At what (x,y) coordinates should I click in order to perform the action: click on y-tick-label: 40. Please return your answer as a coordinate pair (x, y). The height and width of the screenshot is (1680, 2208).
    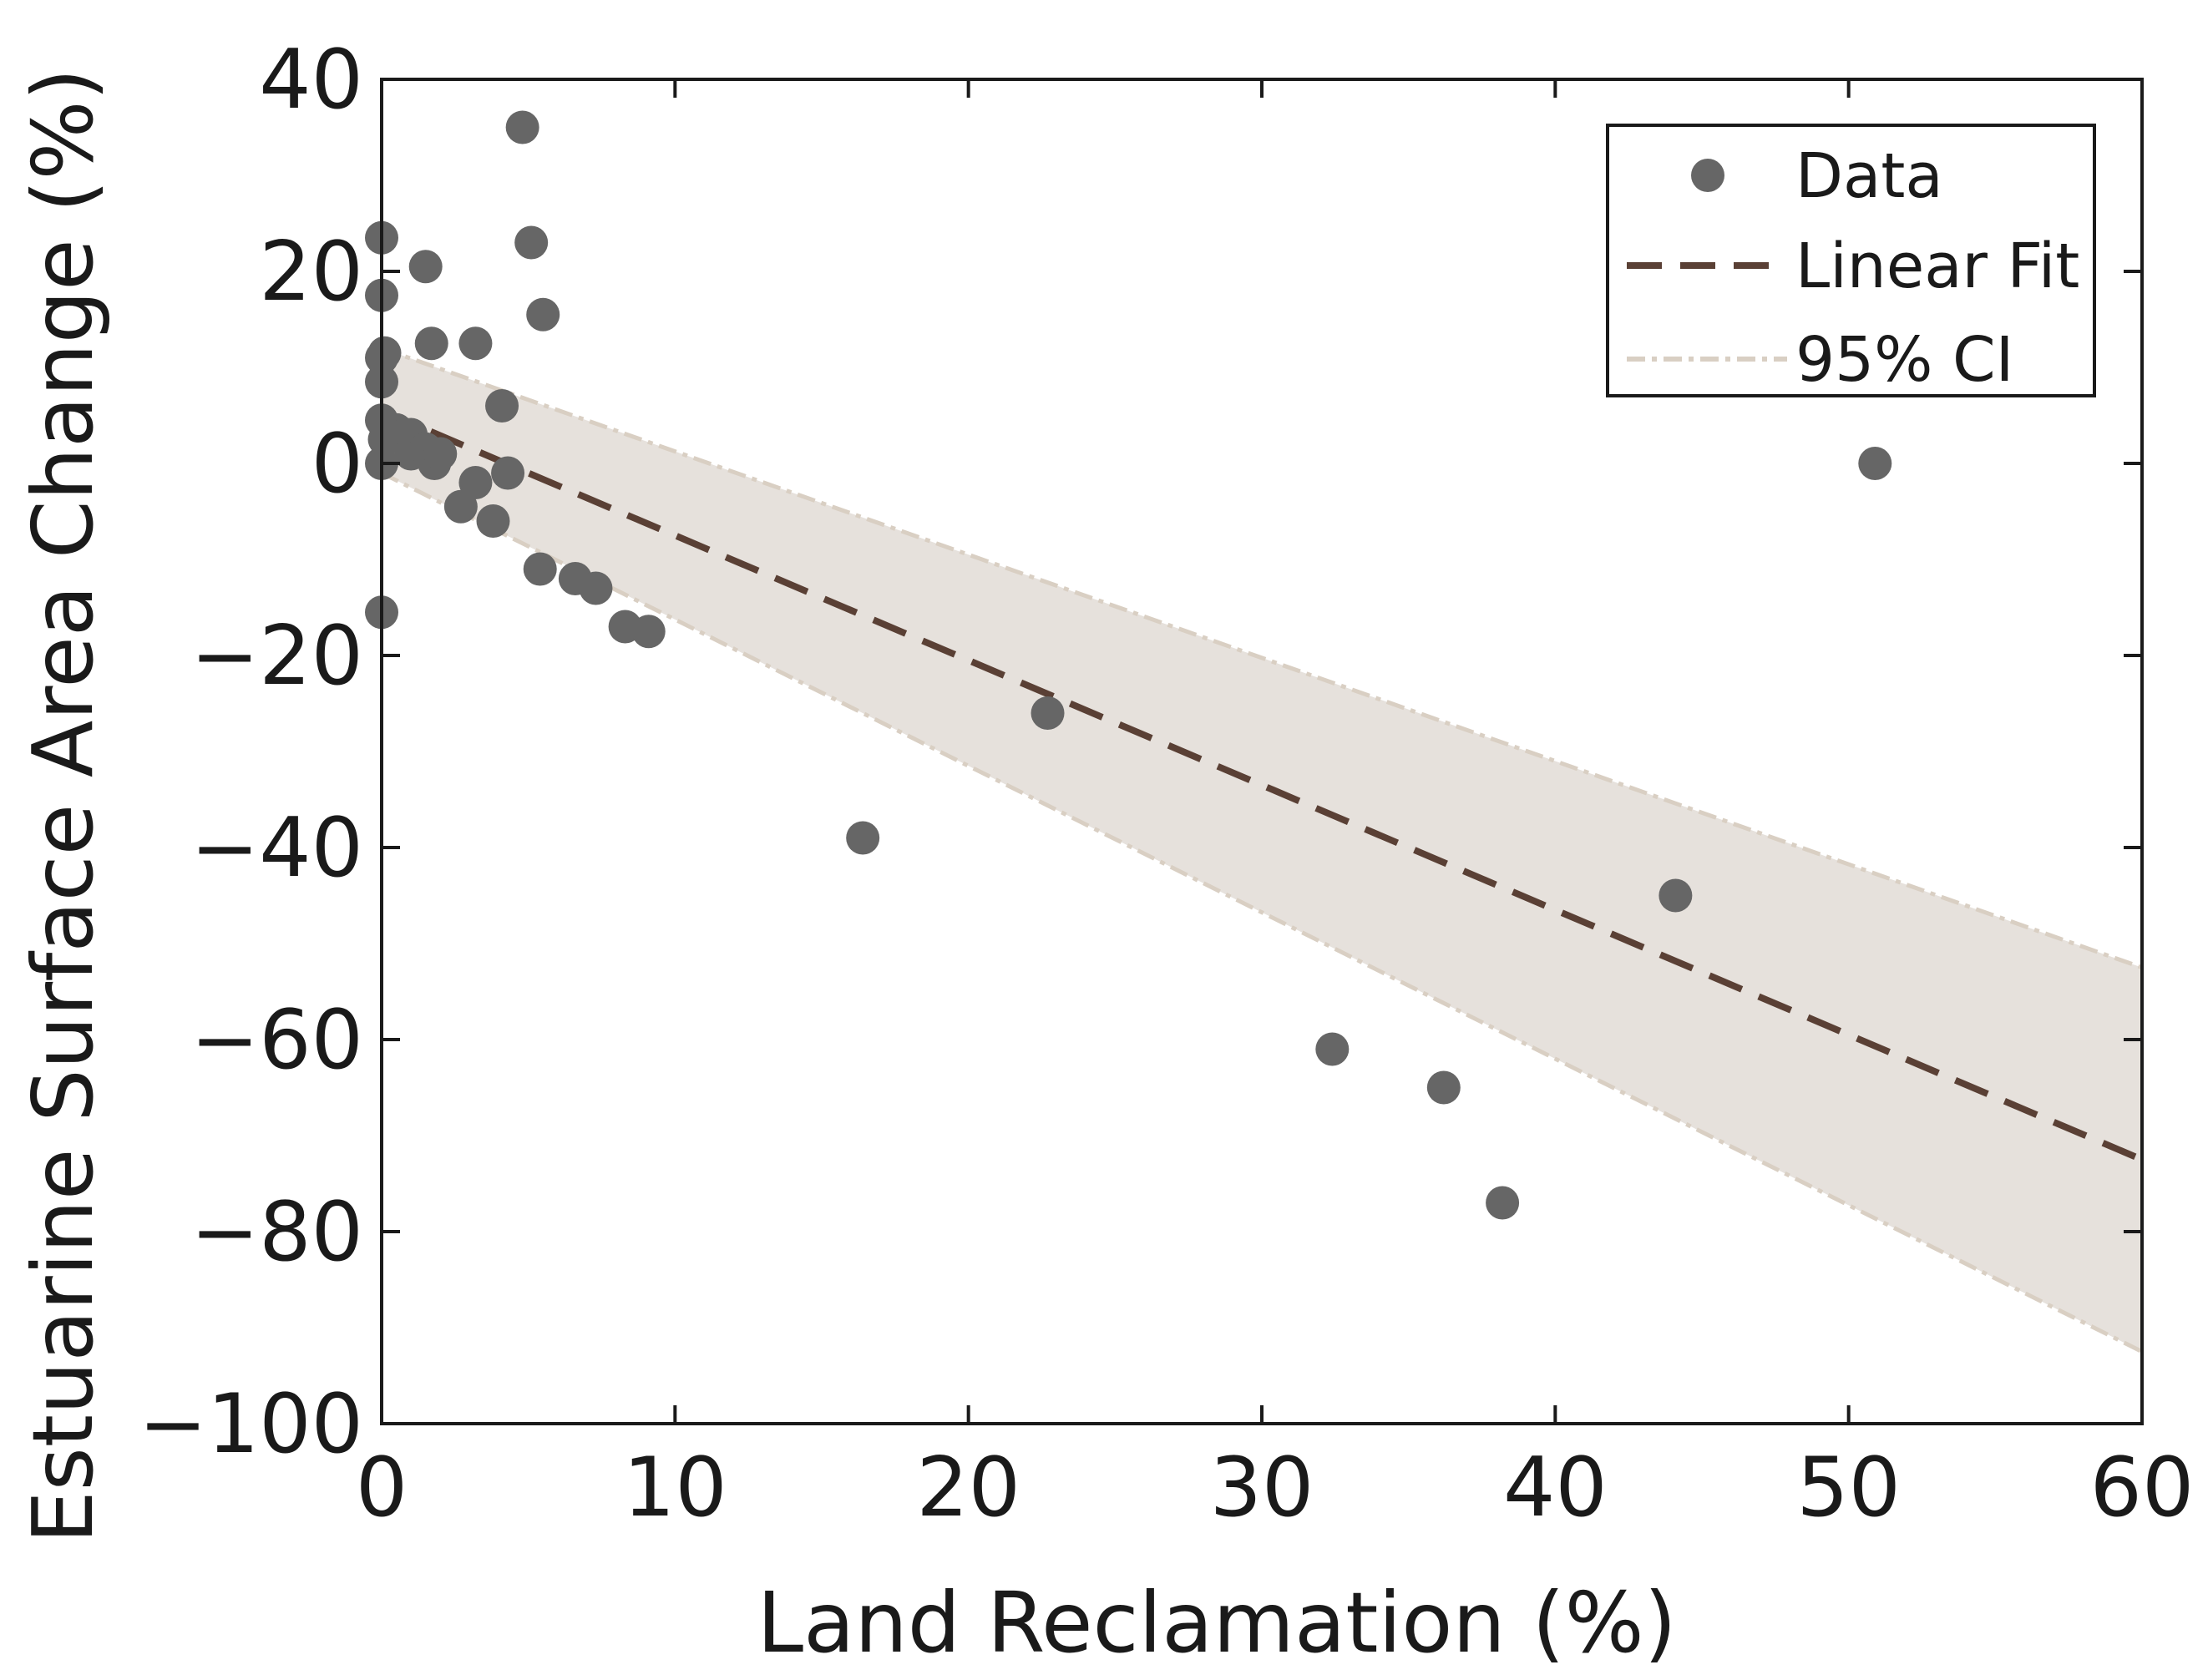
    Looking at the image, I should click on (311, 80).